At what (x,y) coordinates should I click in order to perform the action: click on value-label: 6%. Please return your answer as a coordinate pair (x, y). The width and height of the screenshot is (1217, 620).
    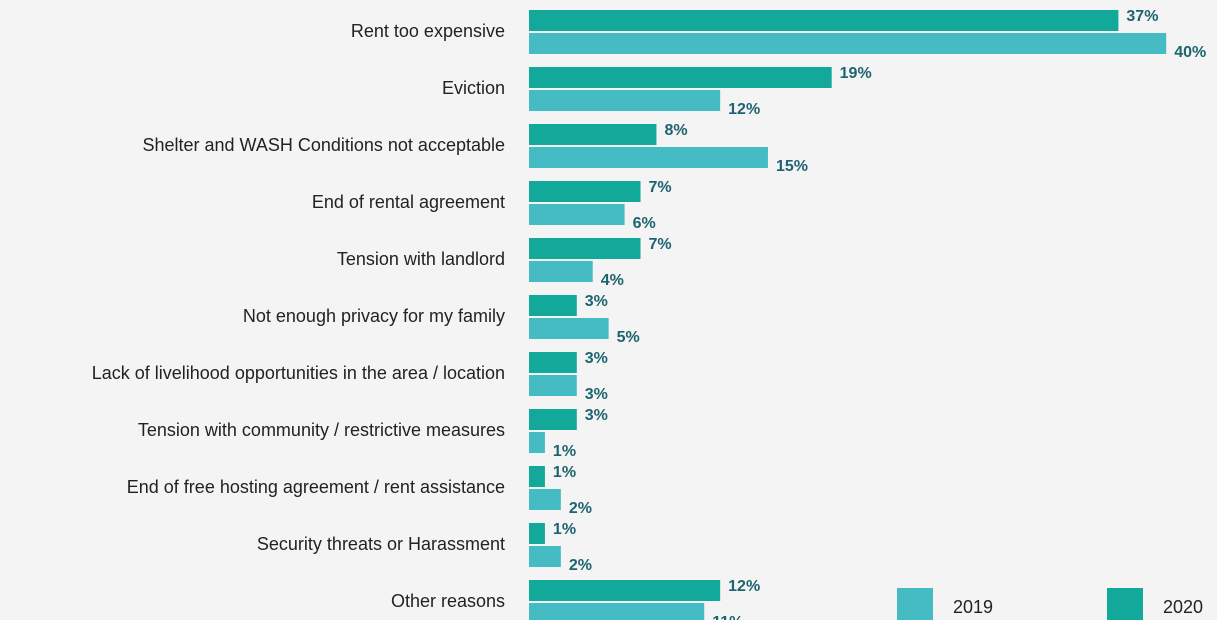
    Looking at the image, I should click on (644, 223).